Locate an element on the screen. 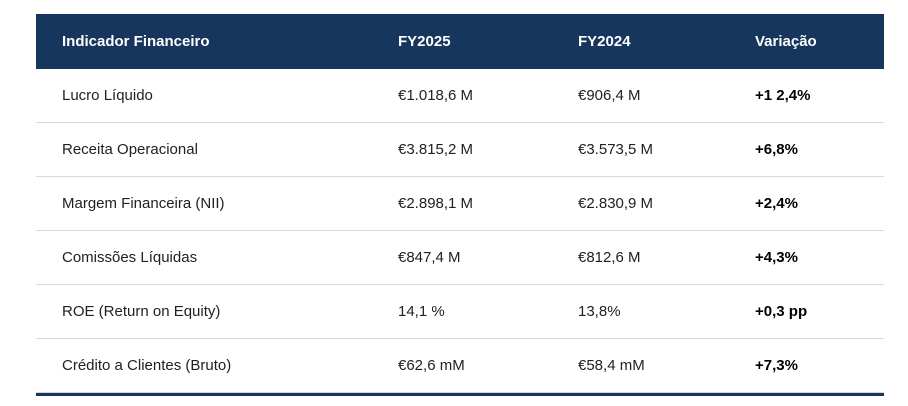  indicator-cell: Margem Financeira (NII) is located at coordinates (143, 203).